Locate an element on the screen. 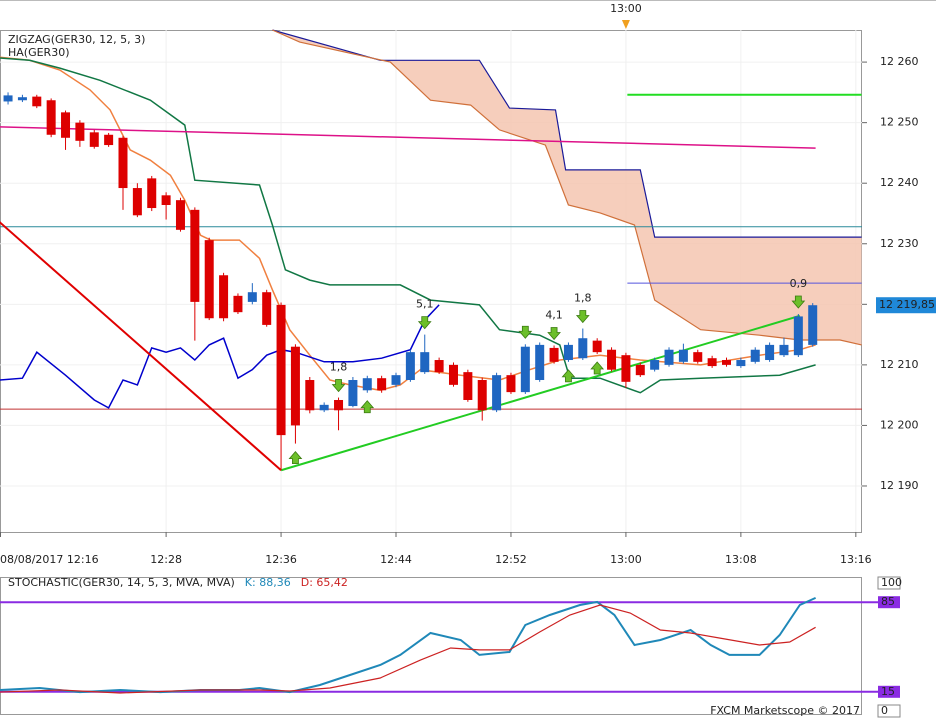  y-tick-label: 12 250 is located at coordinates (899, 122).